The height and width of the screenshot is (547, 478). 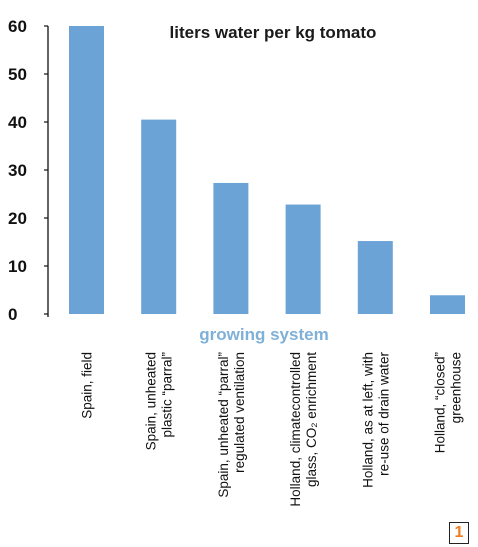 I want to click on category-label-line: Spain, unheated, so click(x=151, y=401).